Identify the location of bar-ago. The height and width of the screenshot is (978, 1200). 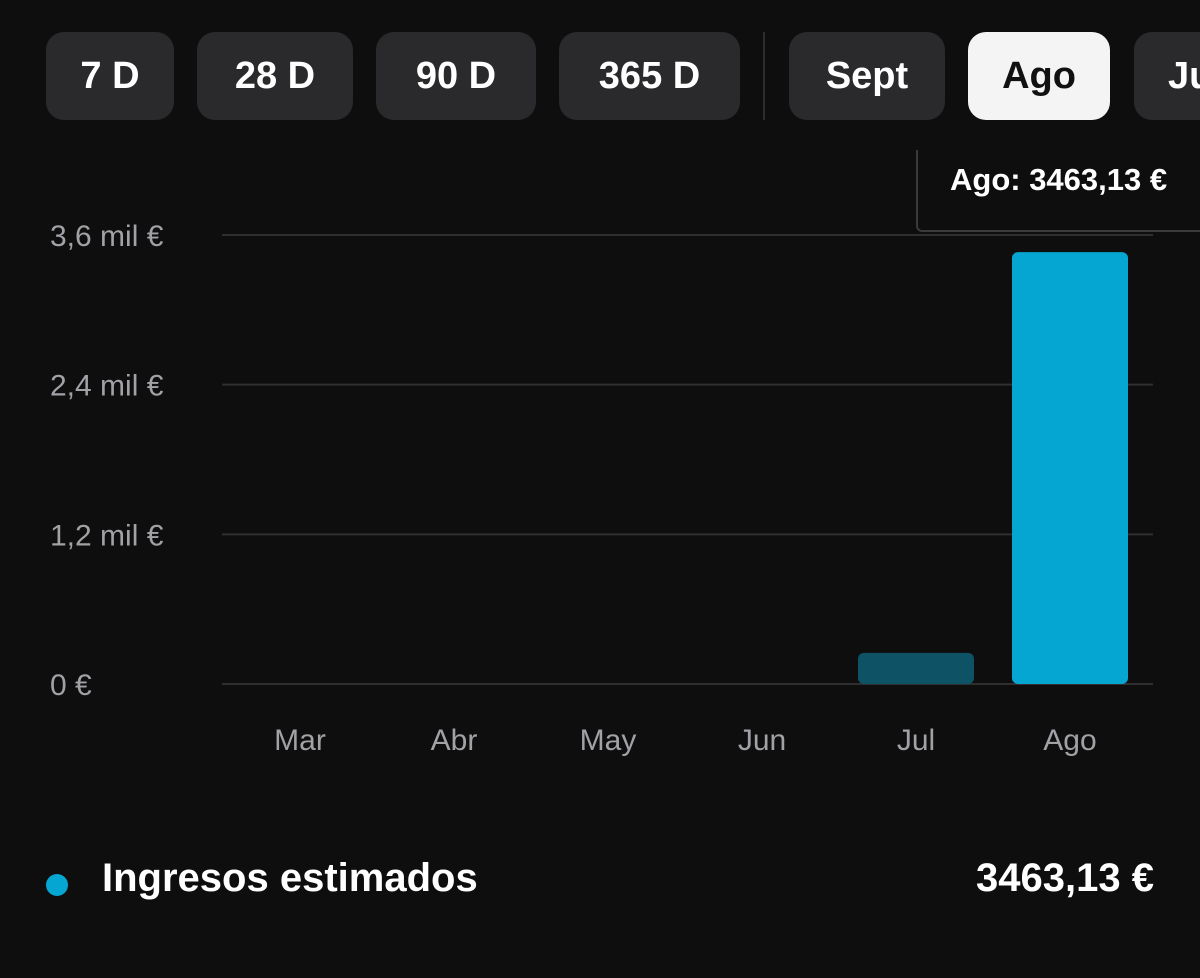
(1070, 468).